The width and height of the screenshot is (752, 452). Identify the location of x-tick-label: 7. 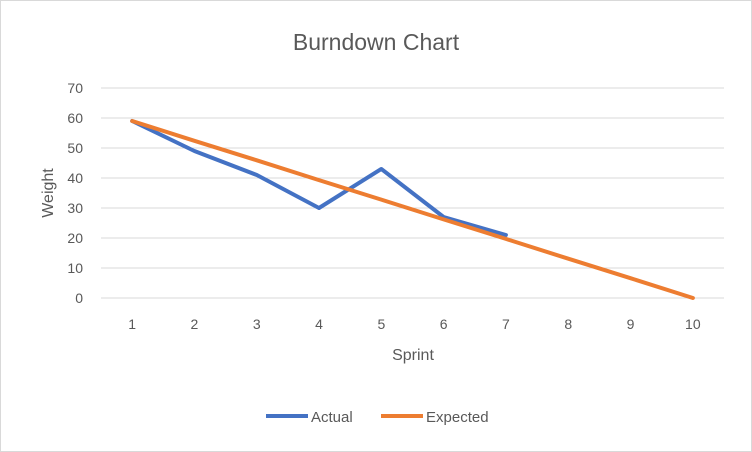
(506, 324).